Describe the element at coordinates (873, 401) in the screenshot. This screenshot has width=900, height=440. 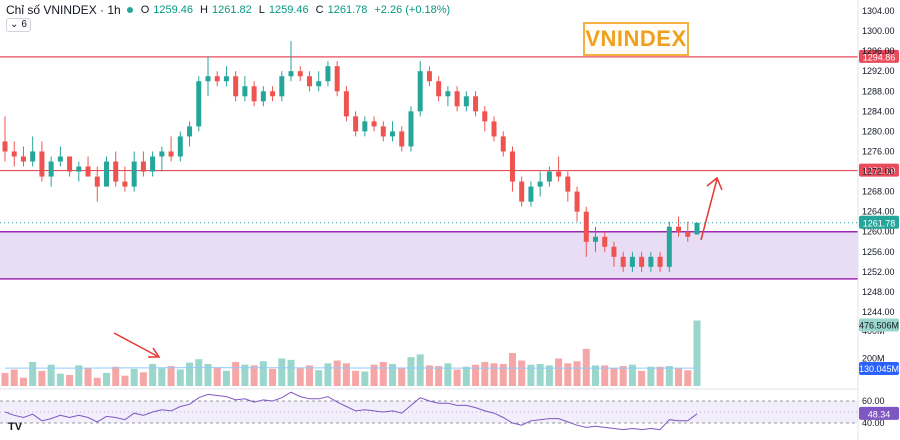
I see `rsi-tick-label: 60.00` at that location.